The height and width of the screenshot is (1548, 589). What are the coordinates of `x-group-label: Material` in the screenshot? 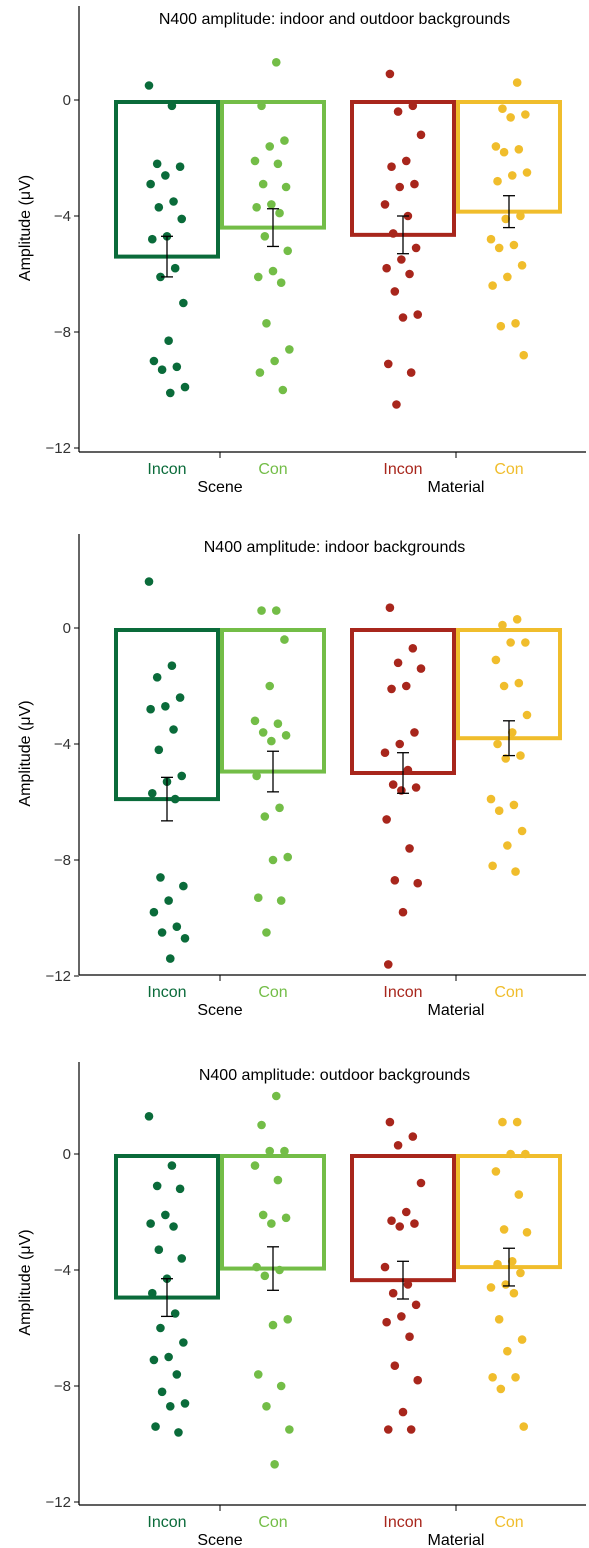 It's located at (456, 1010).